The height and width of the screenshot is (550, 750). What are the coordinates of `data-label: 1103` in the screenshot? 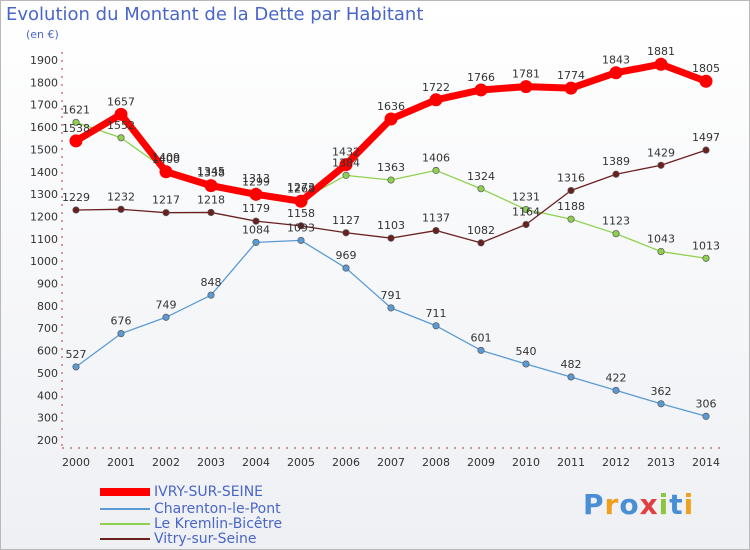 It's located at (391, 225).